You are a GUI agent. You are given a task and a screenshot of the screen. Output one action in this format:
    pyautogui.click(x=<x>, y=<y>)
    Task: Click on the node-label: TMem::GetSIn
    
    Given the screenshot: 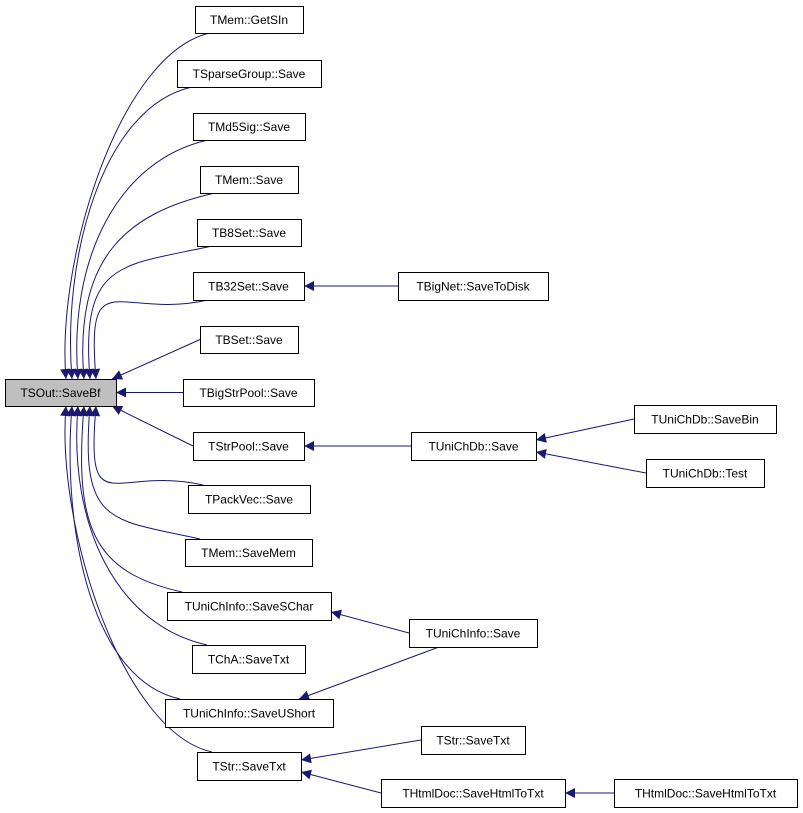 What is the action you would take?
    pyautogui.click(x=249, y=20)
    